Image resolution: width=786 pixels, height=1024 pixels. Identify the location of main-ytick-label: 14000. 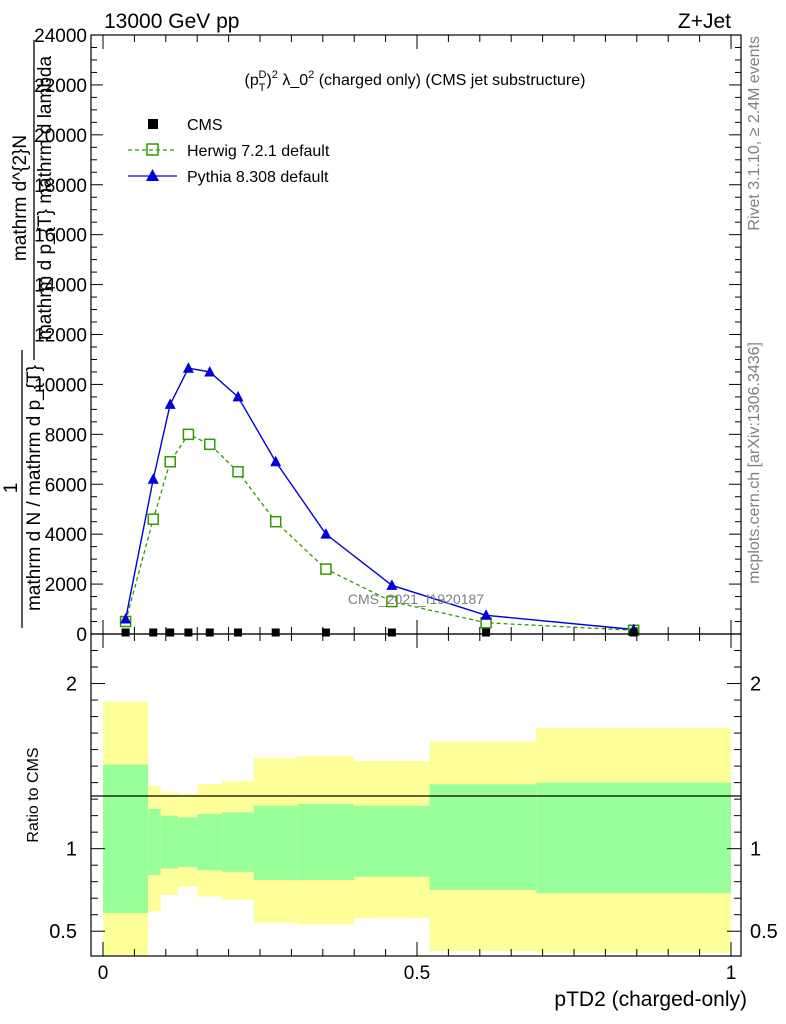
(60, 286).